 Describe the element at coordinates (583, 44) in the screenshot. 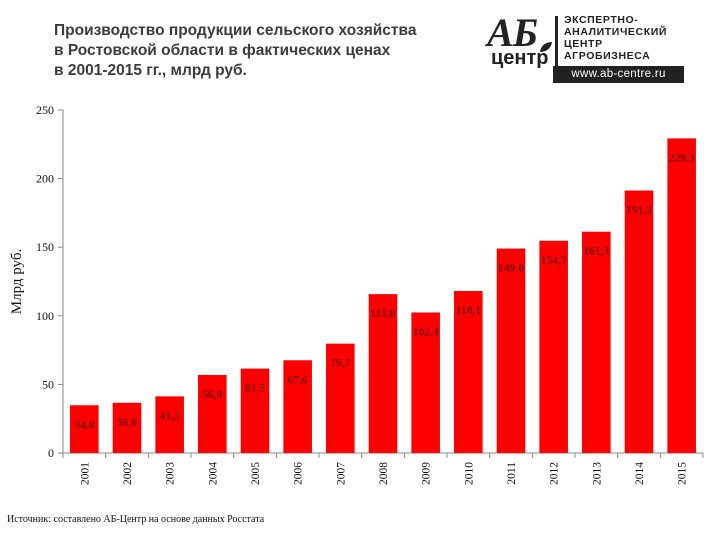

I see `logo-line-3: ЦЕНТР` at that location.